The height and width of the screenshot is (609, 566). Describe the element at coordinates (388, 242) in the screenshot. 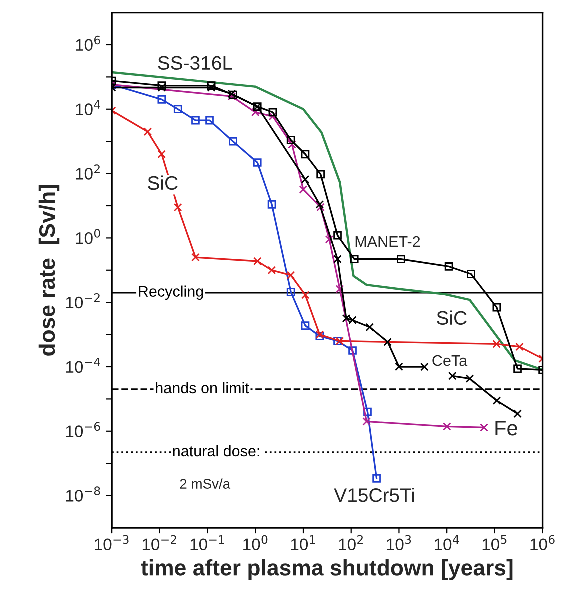

I see `annotation: MANET-2` at that location.